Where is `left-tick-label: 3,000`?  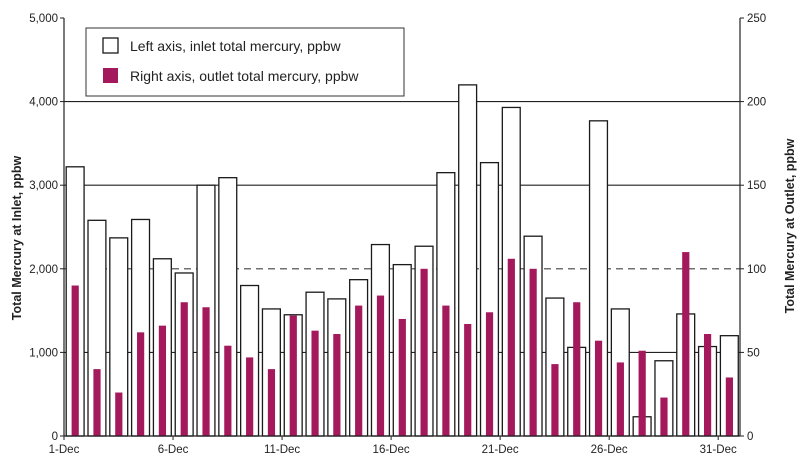
left-tick-label: 3,000 is located at coordinates (43, 186).